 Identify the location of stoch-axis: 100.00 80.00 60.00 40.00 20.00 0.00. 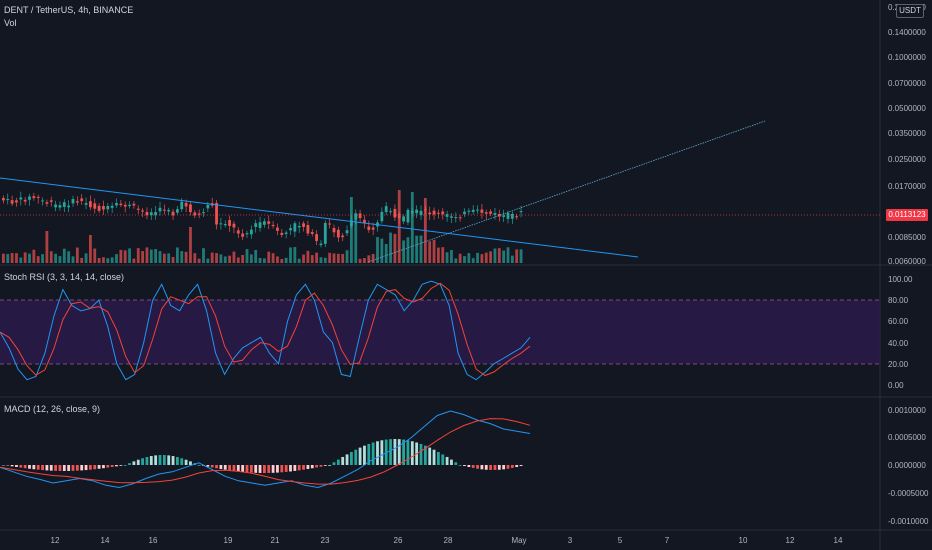
(900, 332).